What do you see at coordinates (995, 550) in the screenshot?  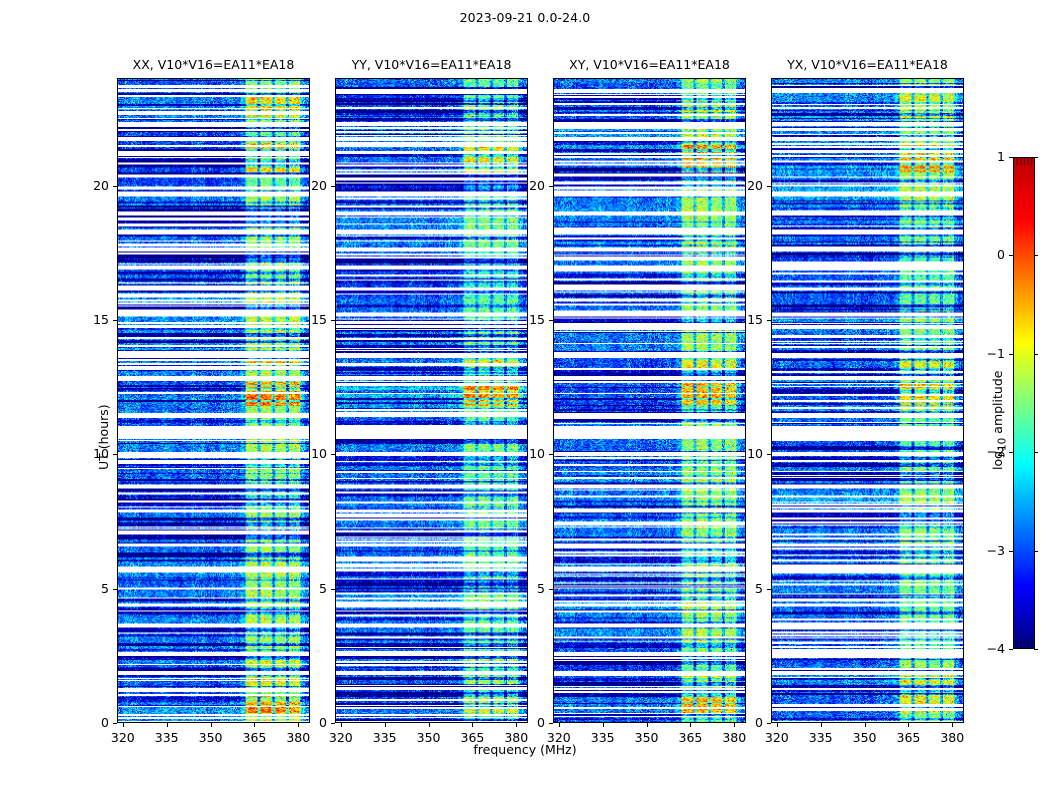 I see `colorbar-tick-label: −3` at bounding box center [995, 550].